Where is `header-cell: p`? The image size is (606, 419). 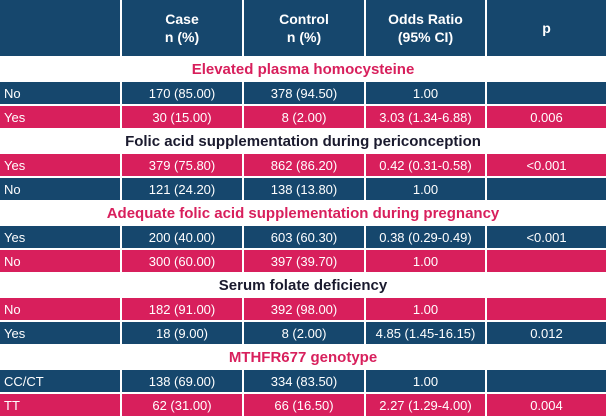 header-cell: p is located at coordinates (546, 28).